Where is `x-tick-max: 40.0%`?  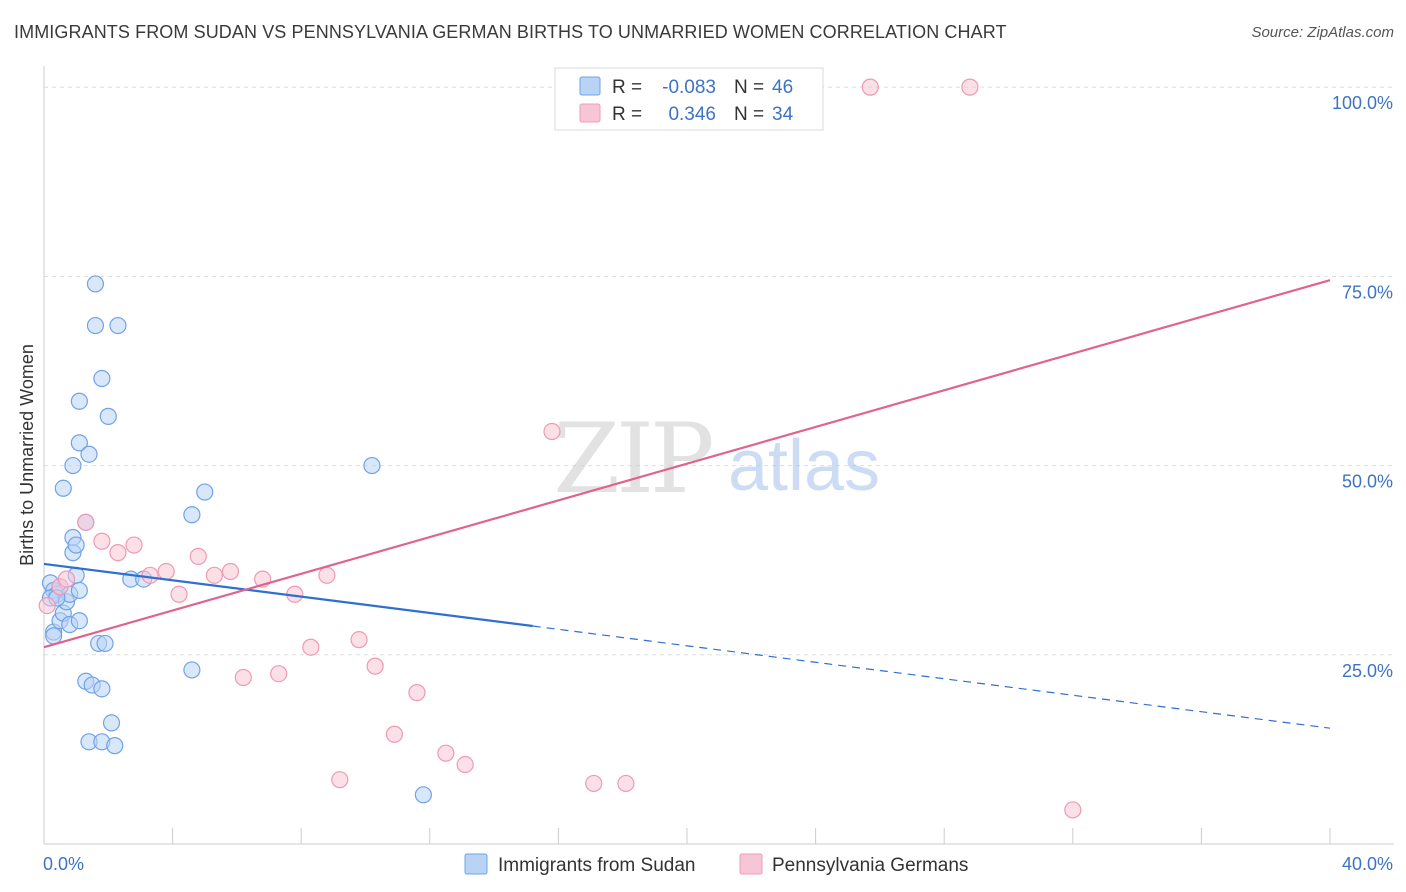 x-tick-max: 40.0% is located at coordinates (1367, 864).